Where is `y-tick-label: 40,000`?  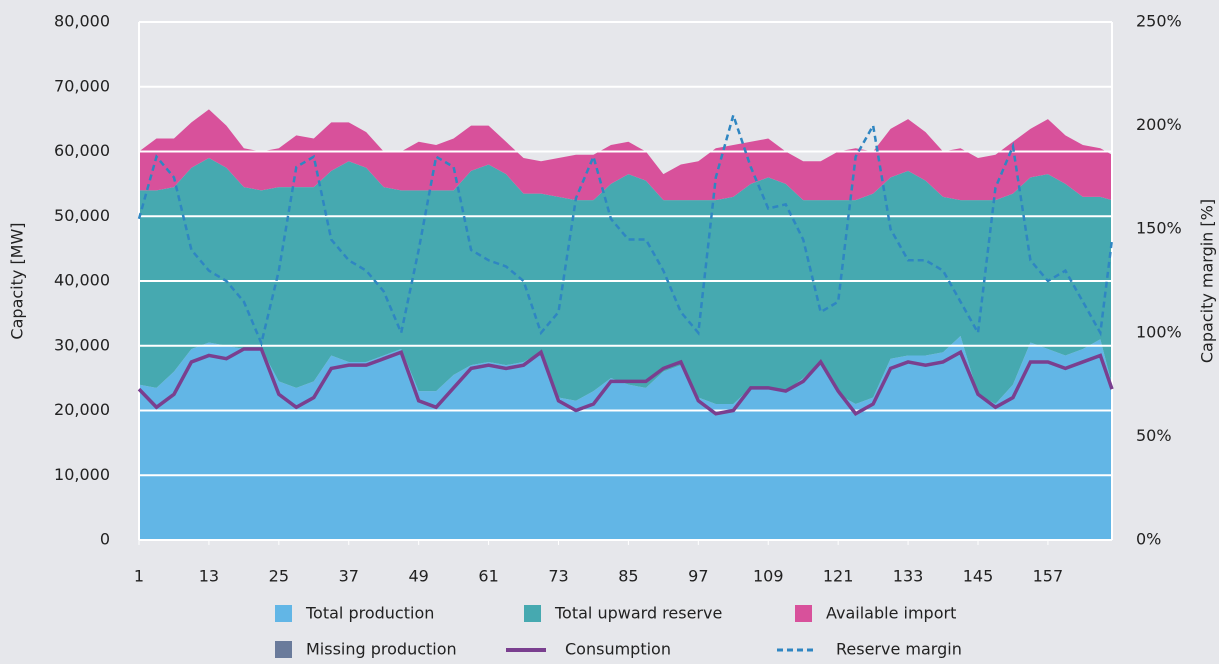 y-tick-label: 40,000 is located at coordinates (82, 280).